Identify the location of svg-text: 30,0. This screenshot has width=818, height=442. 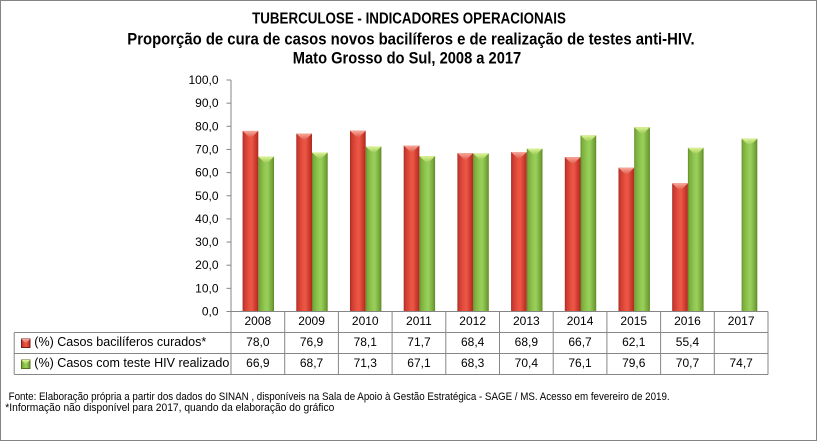
(207, 242).